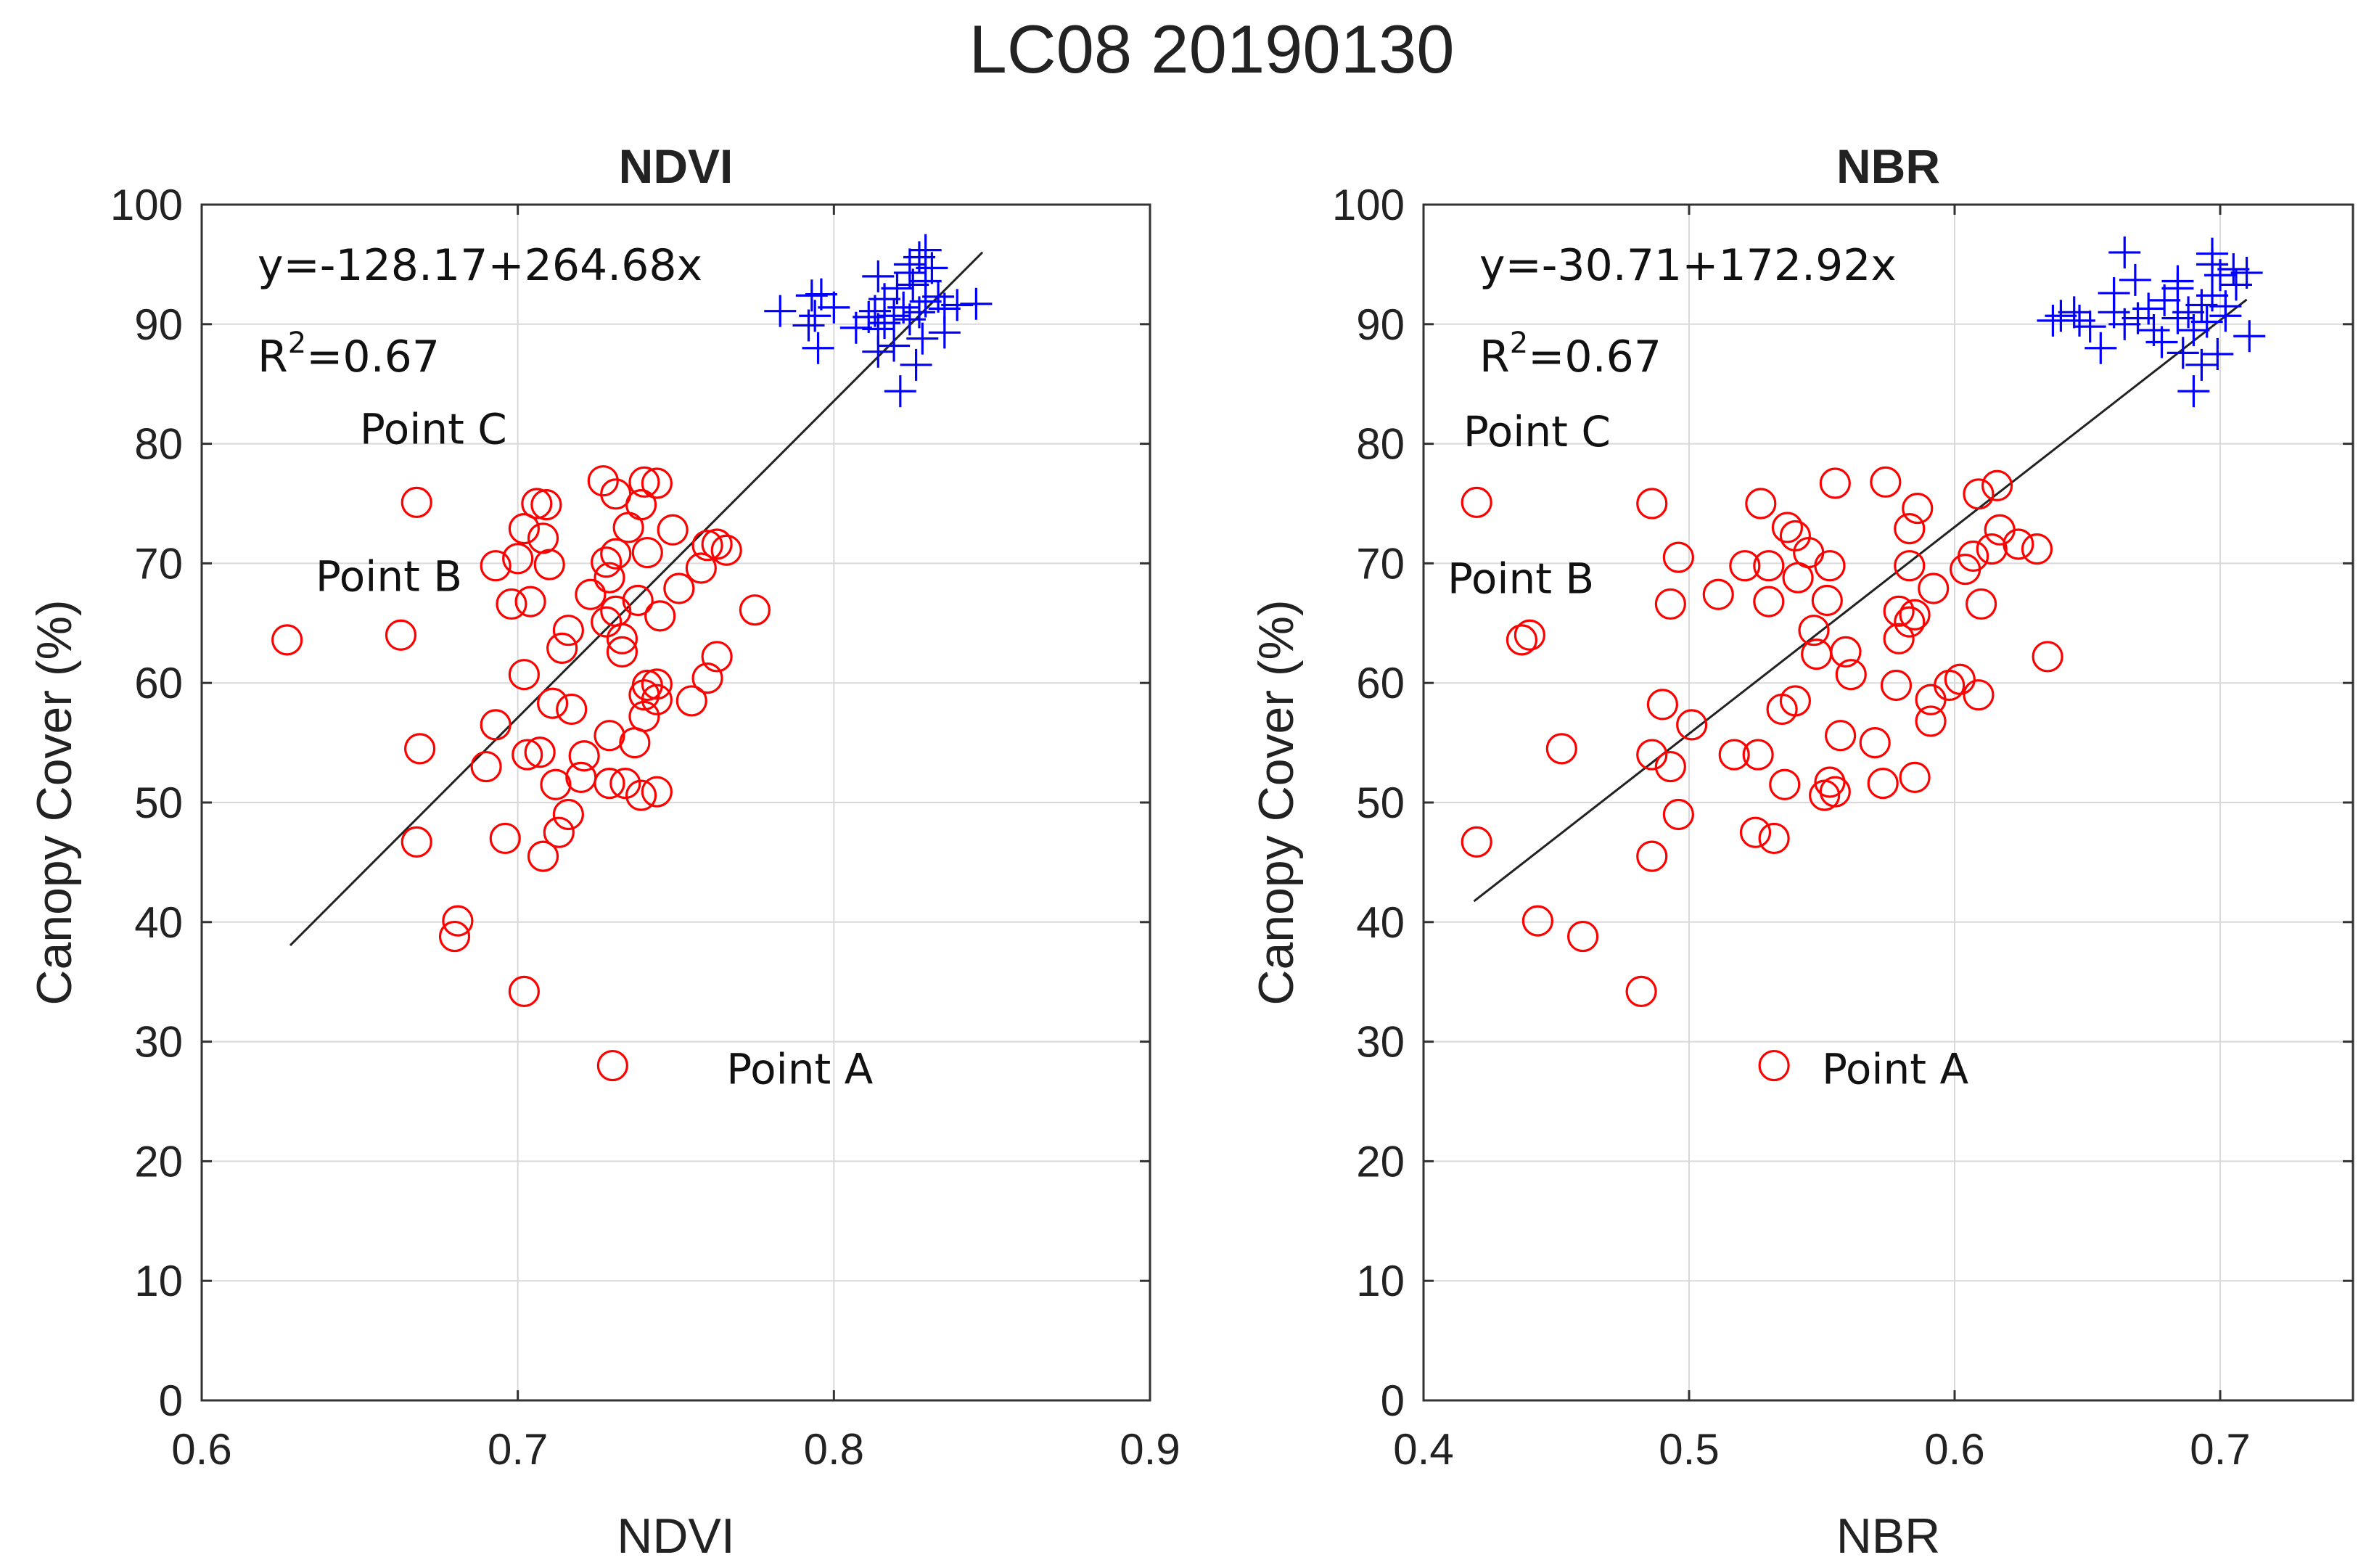  What do you see at coordinates (1211, 49) in the screenshot?
I see `figure-title: LC08 20190130` at bounding box center [1211, 49].